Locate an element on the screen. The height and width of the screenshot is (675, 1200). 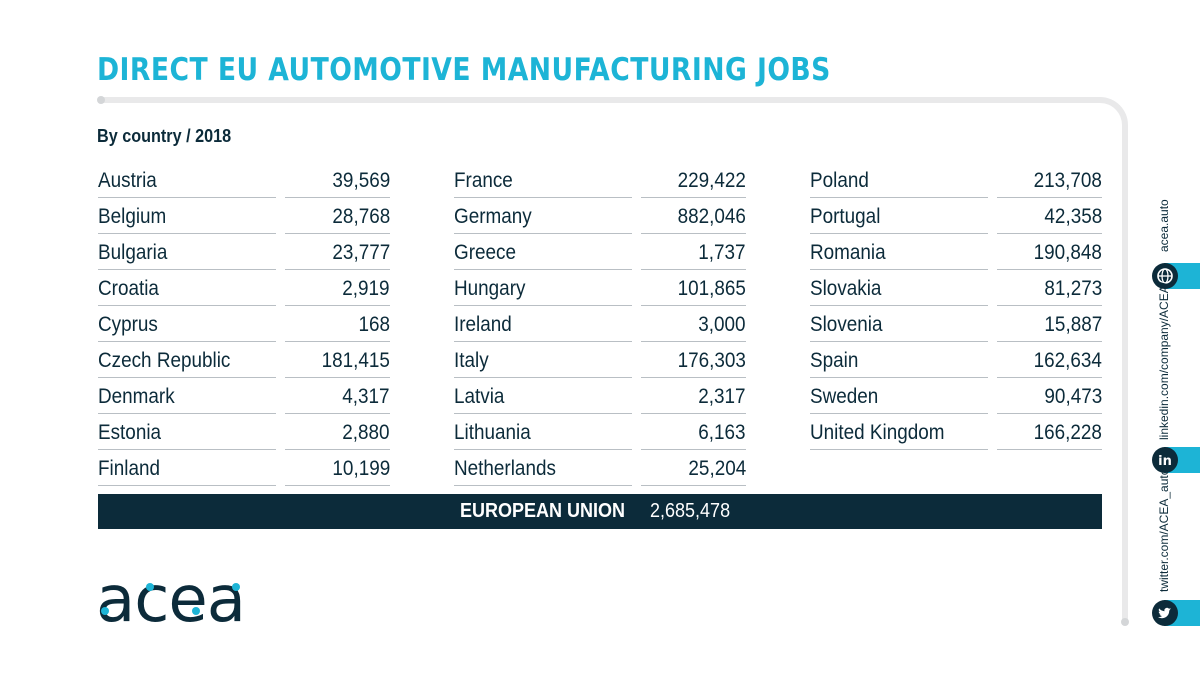
jobs-value: 2,317 is located at coordinates (722, 396).